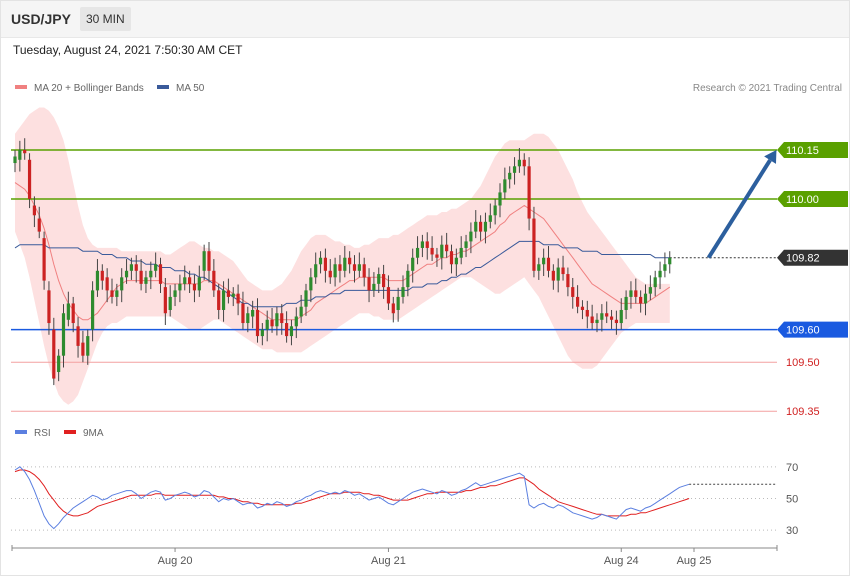 The width and height of the screenshot is (850, 576). What do you see at coordinates (792, 468) in the screenshot?
I see `rsi-tick-label: 70` at bounding box center [792, 468].